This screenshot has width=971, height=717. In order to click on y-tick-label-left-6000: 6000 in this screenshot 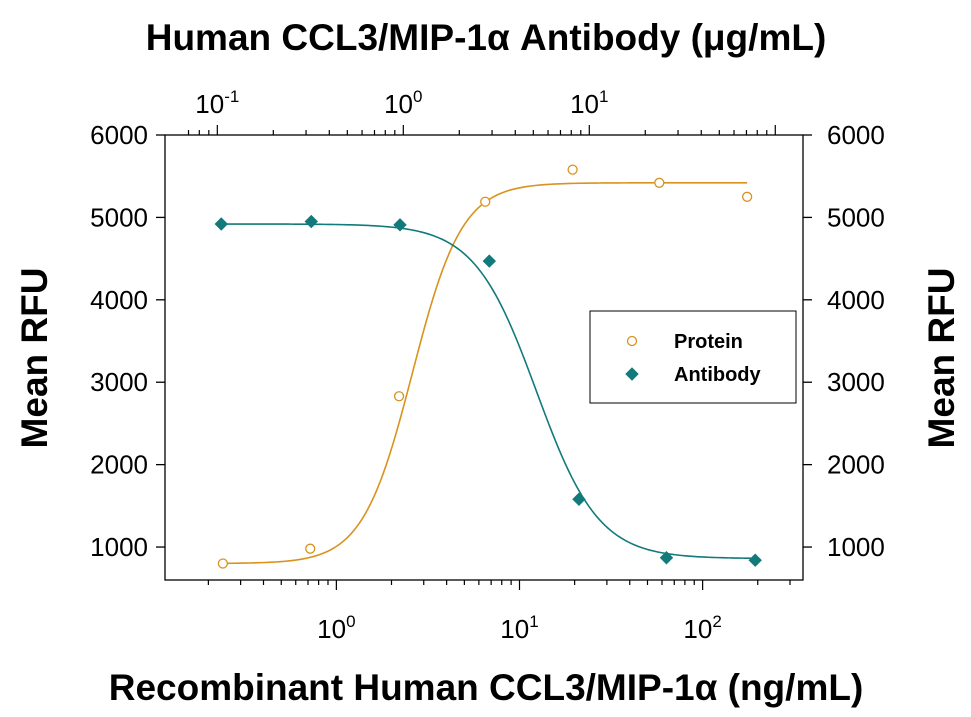, I will do `click(119, 135)`.